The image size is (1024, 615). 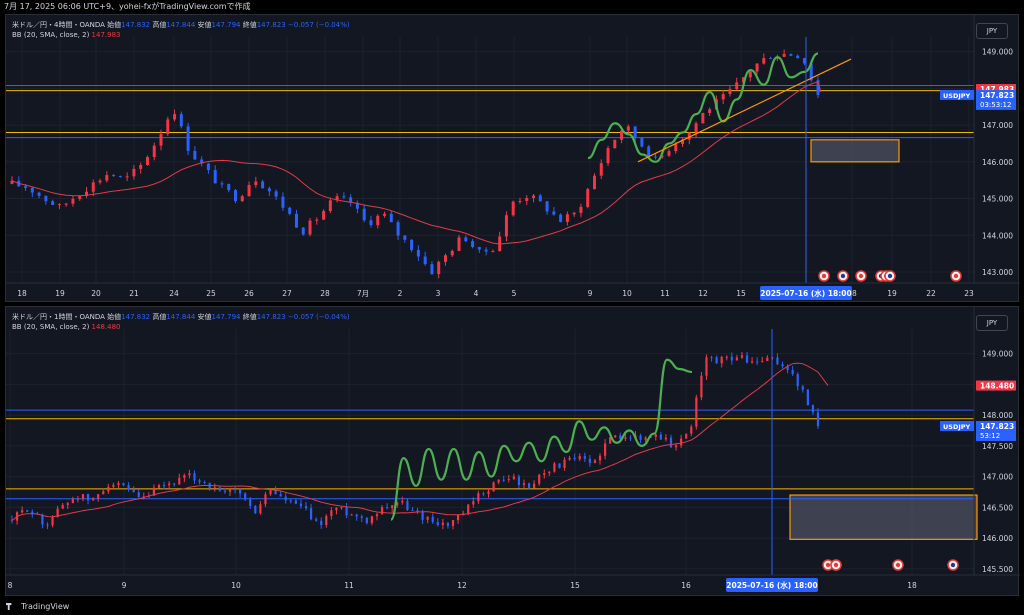 I want to click on price-tick-label: 149.000, so click(x=997, y=52).